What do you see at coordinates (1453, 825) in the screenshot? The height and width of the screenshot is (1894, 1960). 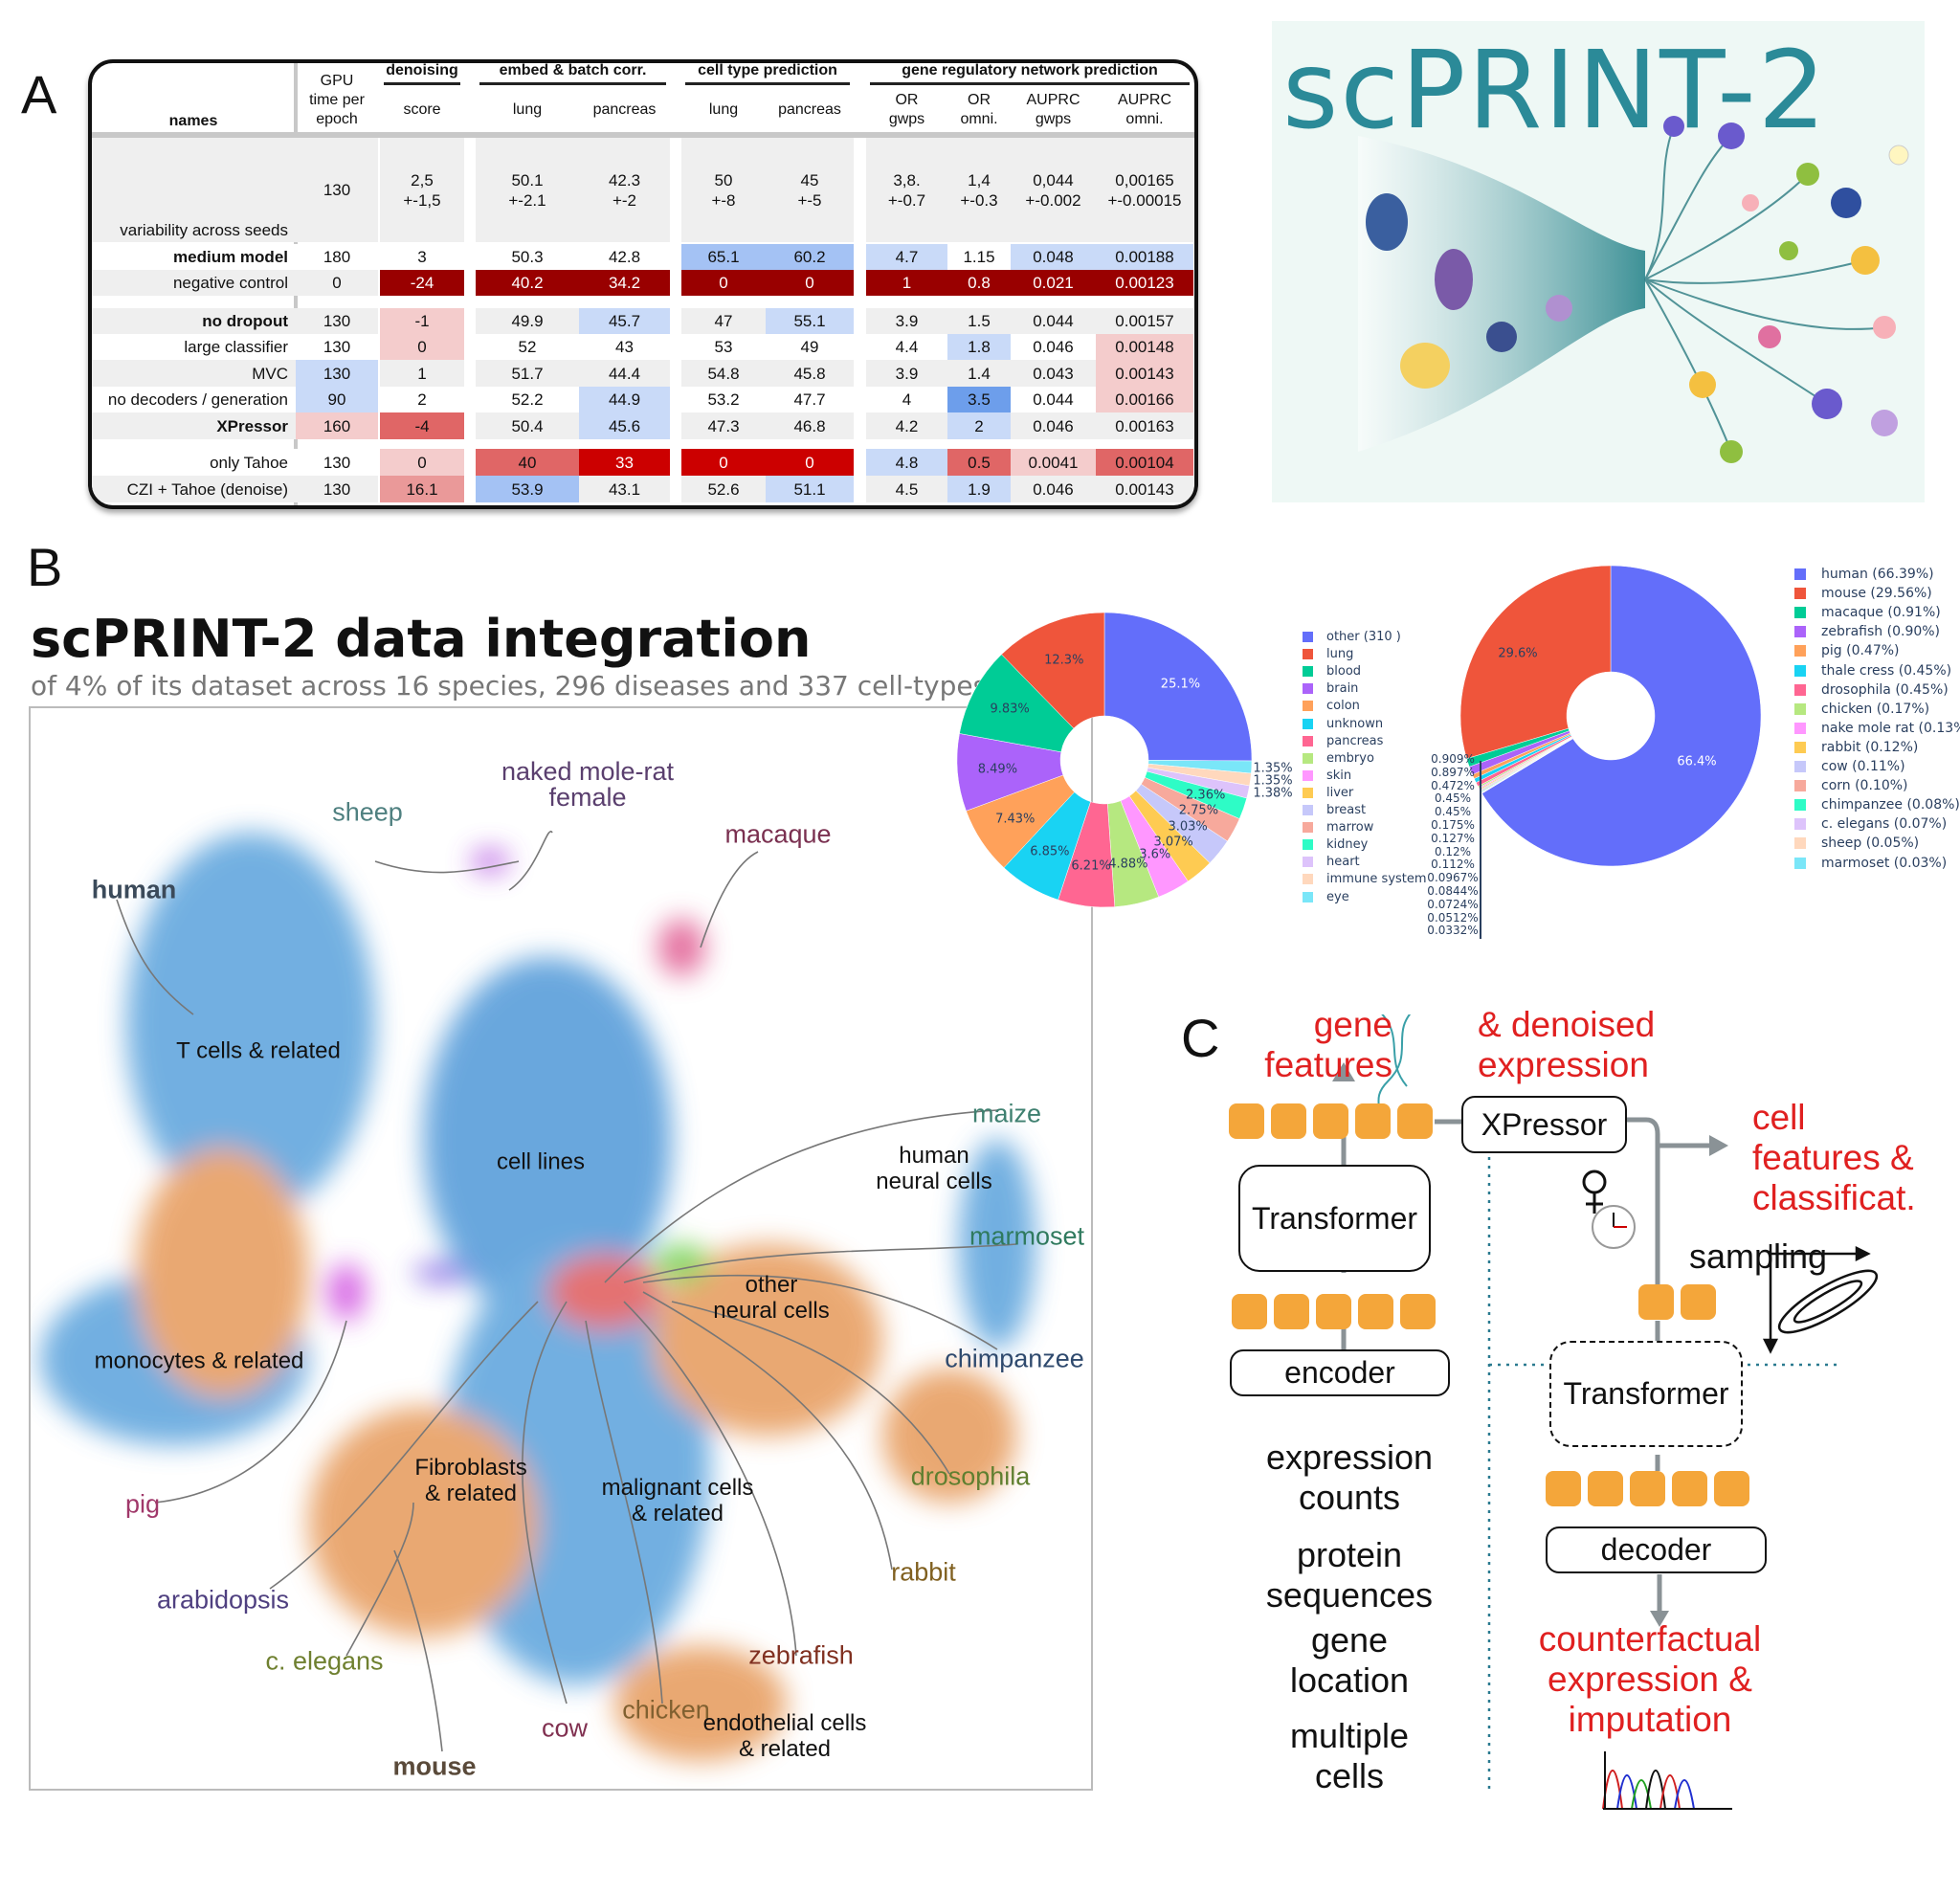 I see `pie-value-label: 0.175%` at bounding box center [1453, 825].